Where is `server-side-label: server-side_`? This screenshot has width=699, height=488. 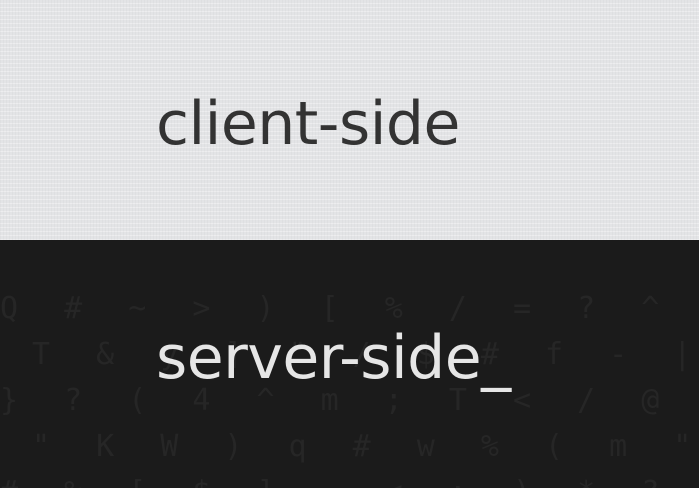 server-side-label: server-side_ is located at coordinates (333, 358).